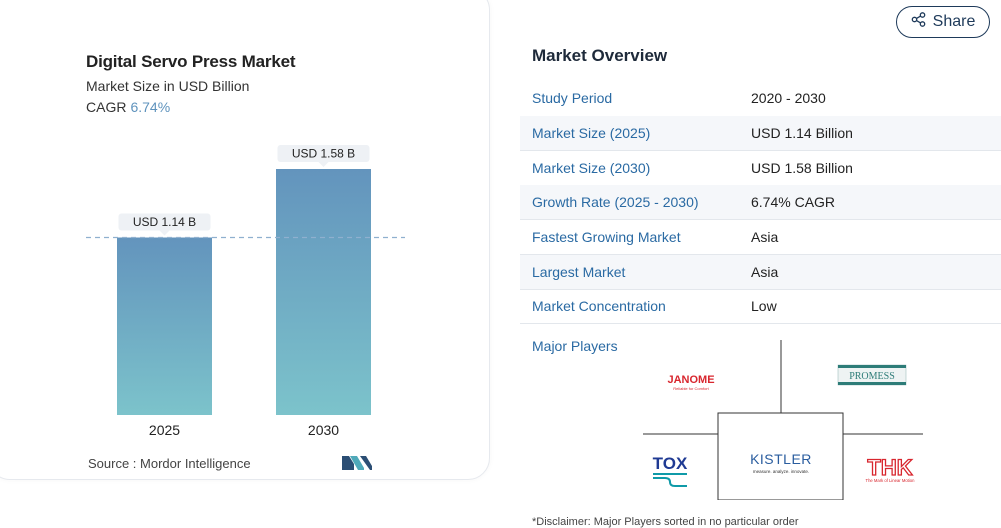 The image size is (1001, 528). Describe the element at coordinates (150, 107) in the screenshot. I see `cagr-value: 6.74%` at that location.